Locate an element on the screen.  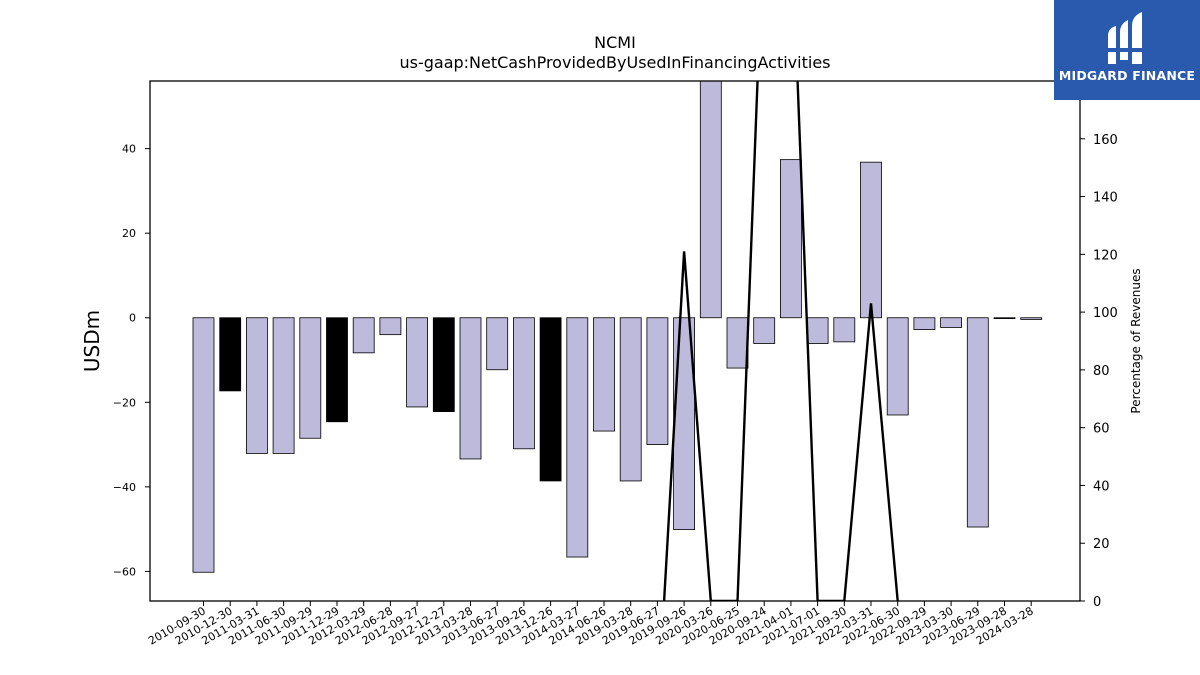
y2-tick-label: 0 is located at coordinates (1097, 602).